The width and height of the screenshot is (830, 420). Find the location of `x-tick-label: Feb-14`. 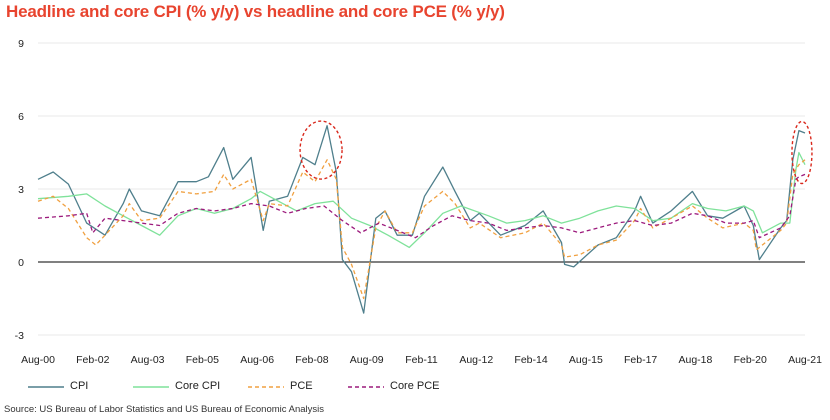

x-tick-label: Feb-14 is located at coordinates (530, 360).